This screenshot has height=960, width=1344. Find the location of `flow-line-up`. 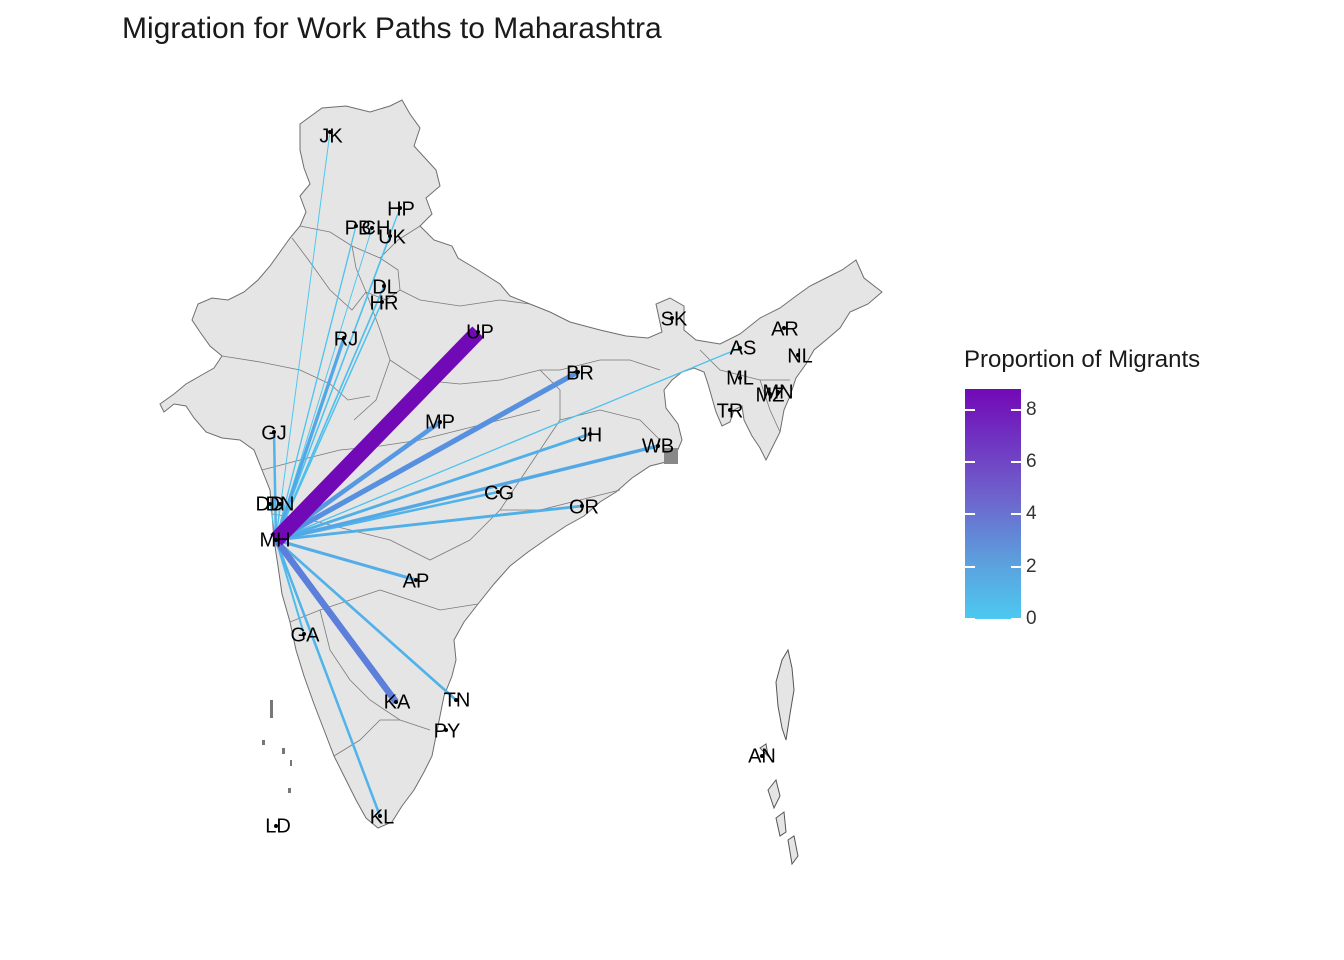

flow-line-up is located at coordinates (377, 436).